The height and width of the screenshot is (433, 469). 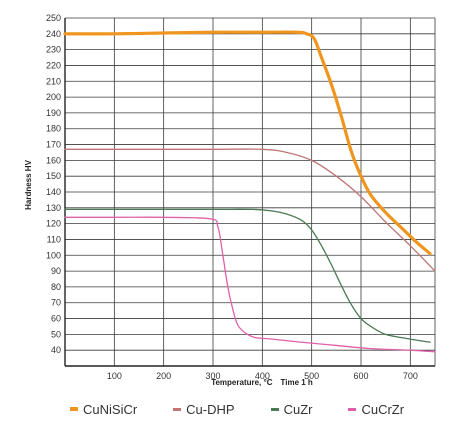 I want to click on y-tick-label: 90, so click(x=56, y=271).